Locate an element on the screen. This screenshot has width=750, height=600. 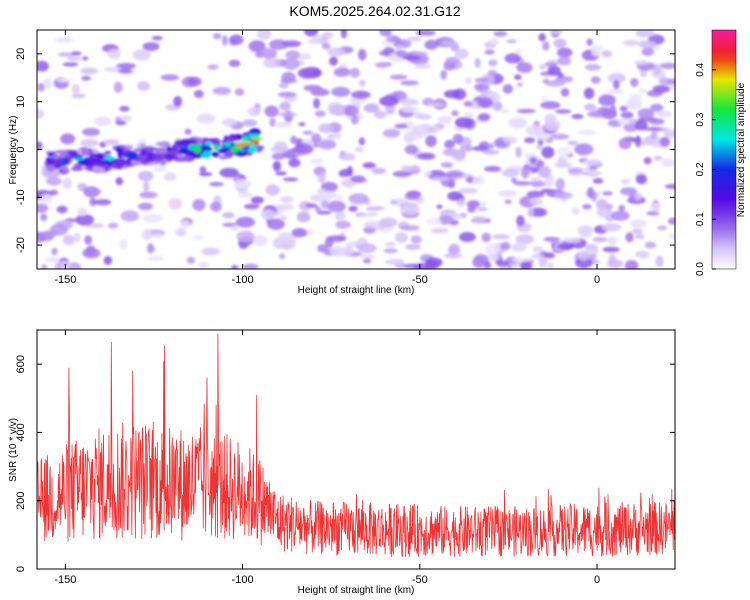
colorbar-tick-label: 0.1 is located at coordinates (700, 219).